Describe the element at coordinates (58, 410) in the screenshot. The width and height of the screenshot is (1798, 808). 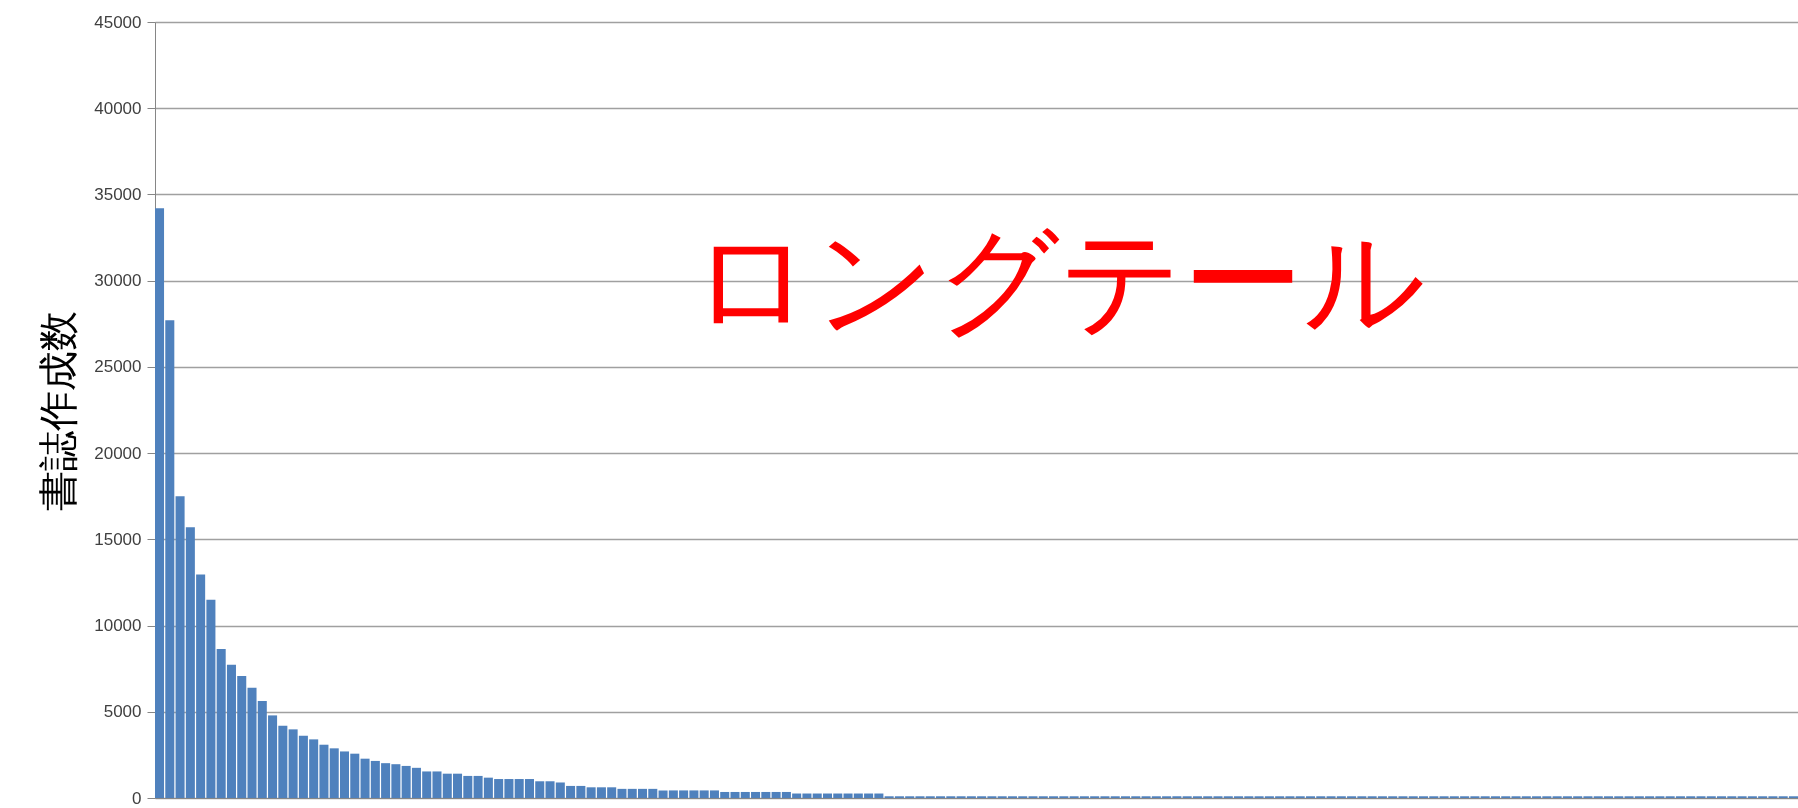
I see `y-axis-title: 書誌作成数` at that location.